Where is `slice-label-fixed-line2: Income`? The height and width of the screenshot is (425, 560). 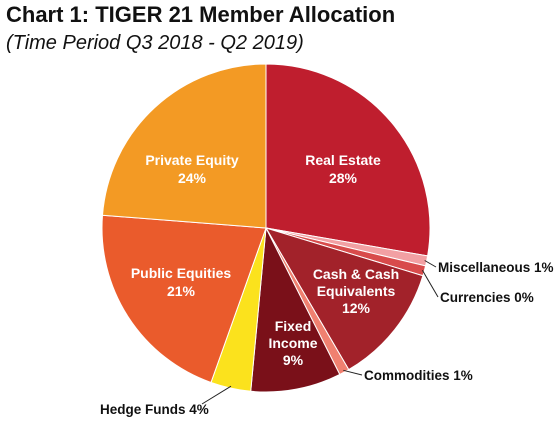
slice-label-fixed-line2: Income is located at coordinates (292, 343).